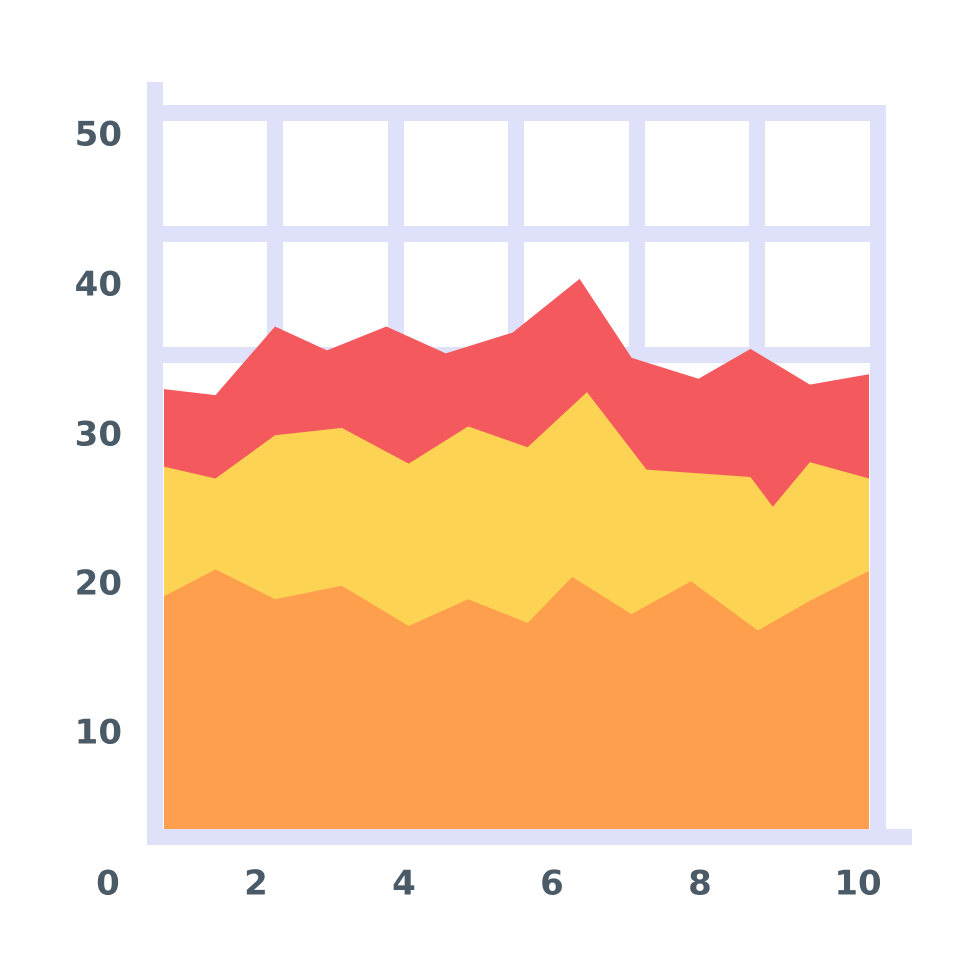 The image size is (980, 980). What do you see at coordinates (98, 733) in the screenshot?
I see `y-tick-label-10: 10` at bounding box center [98, 733].